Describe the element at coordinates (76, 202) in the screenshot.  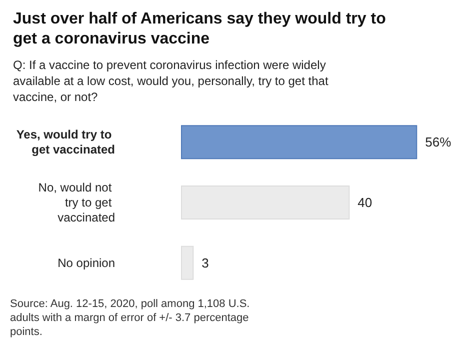
I see `y-tick-label: No, would not try to get vaccinated` at that location.